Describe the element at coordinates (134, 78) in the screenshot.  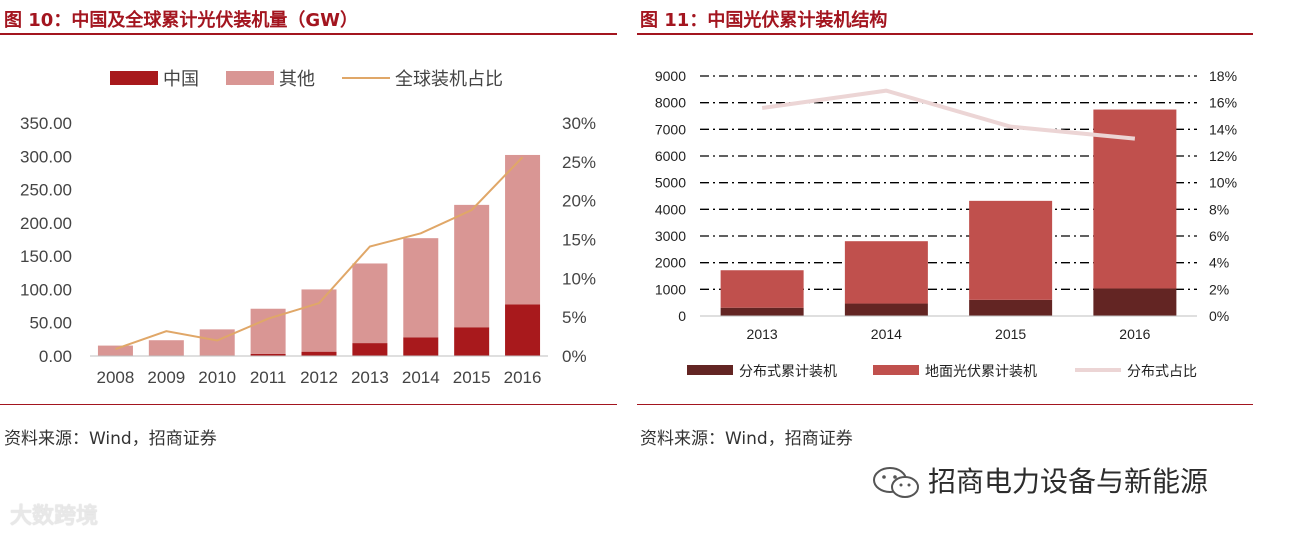
I see `legend-swatch-china` at that location.